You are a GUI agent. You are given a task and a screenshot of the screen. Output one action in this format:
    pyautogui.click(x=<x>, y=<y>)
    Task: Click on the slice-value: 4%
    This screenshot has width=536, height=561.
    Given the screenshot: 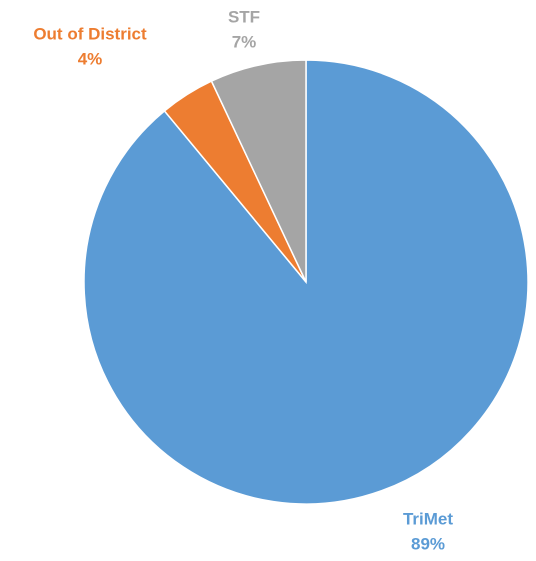 What is the action you would take?
    pyautogui.click(x=90, y=58)
    